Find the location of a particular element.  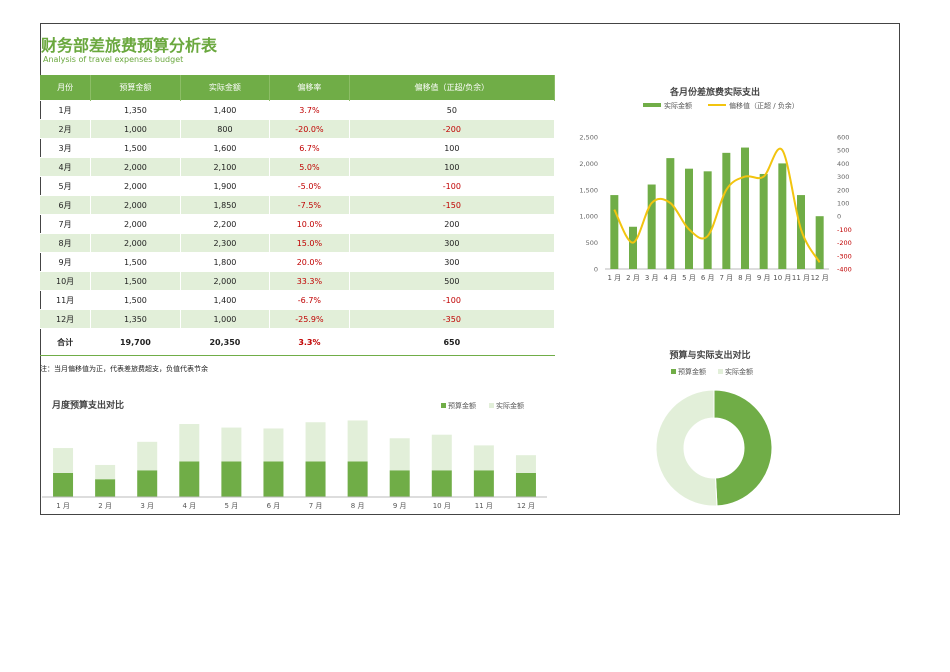

cell-rate: 15.0% is located at coordinates (309, 243).